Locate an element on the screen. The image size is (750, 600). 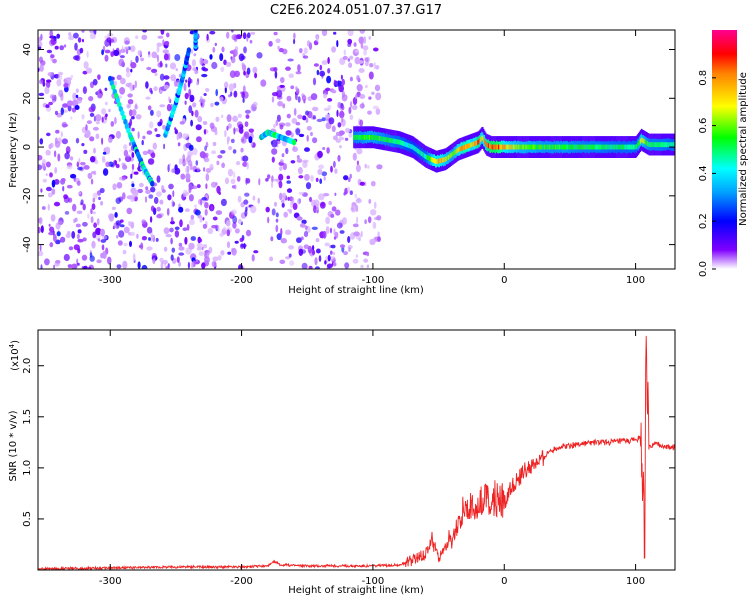
spectrogram-y-tick-label: -20 is located at coordinates (27, 196).